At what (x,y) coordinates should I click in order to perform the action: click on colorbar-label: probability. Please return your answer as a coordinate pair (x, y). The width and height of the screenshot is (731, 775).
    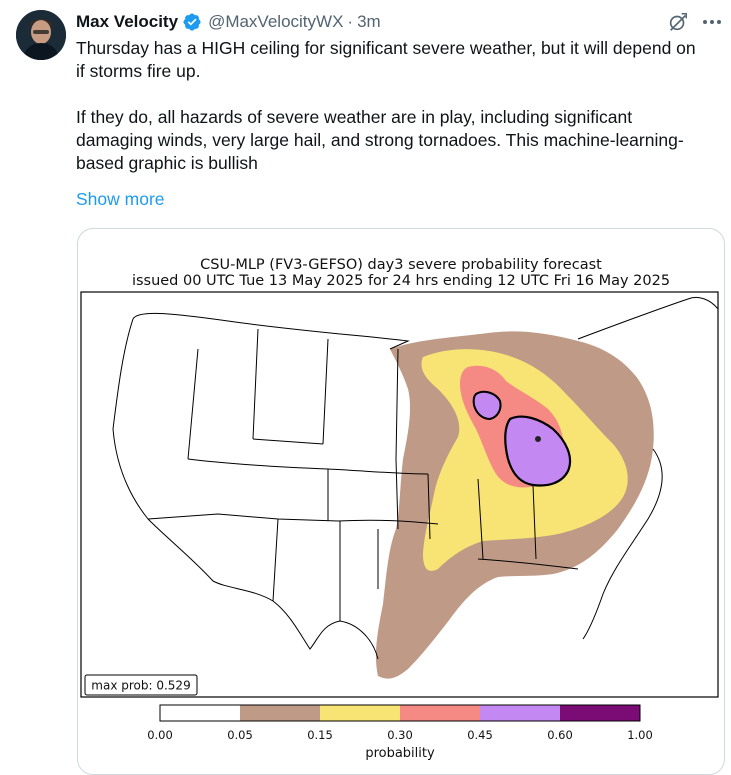
    Looking at the image, I should click on (400, 753).